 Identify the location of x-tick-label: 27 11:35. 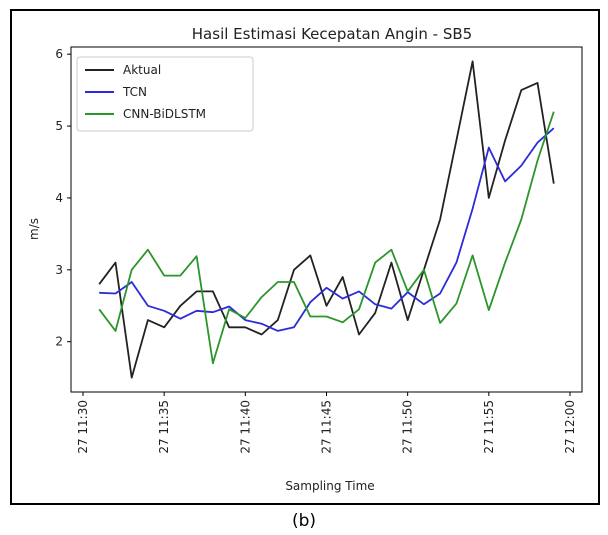
(164, 427).